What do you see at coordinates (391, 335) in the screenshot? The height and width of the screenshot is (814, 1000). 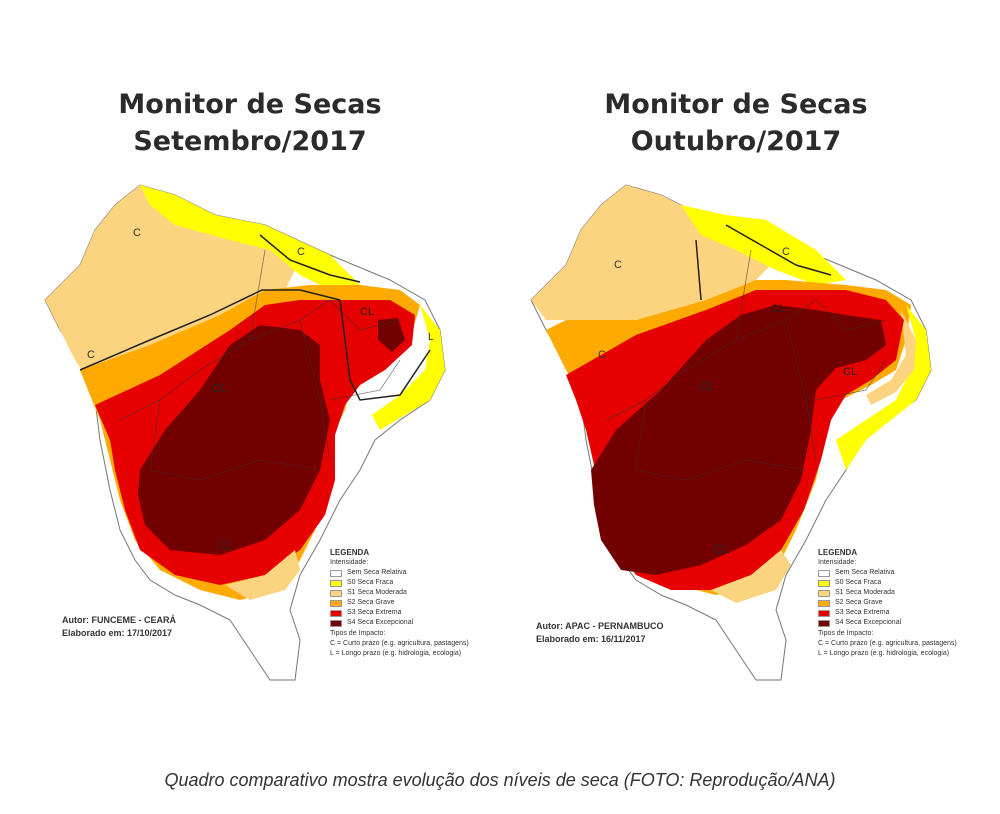 I see `zone-s4-small` at bounding box center [391, 335].